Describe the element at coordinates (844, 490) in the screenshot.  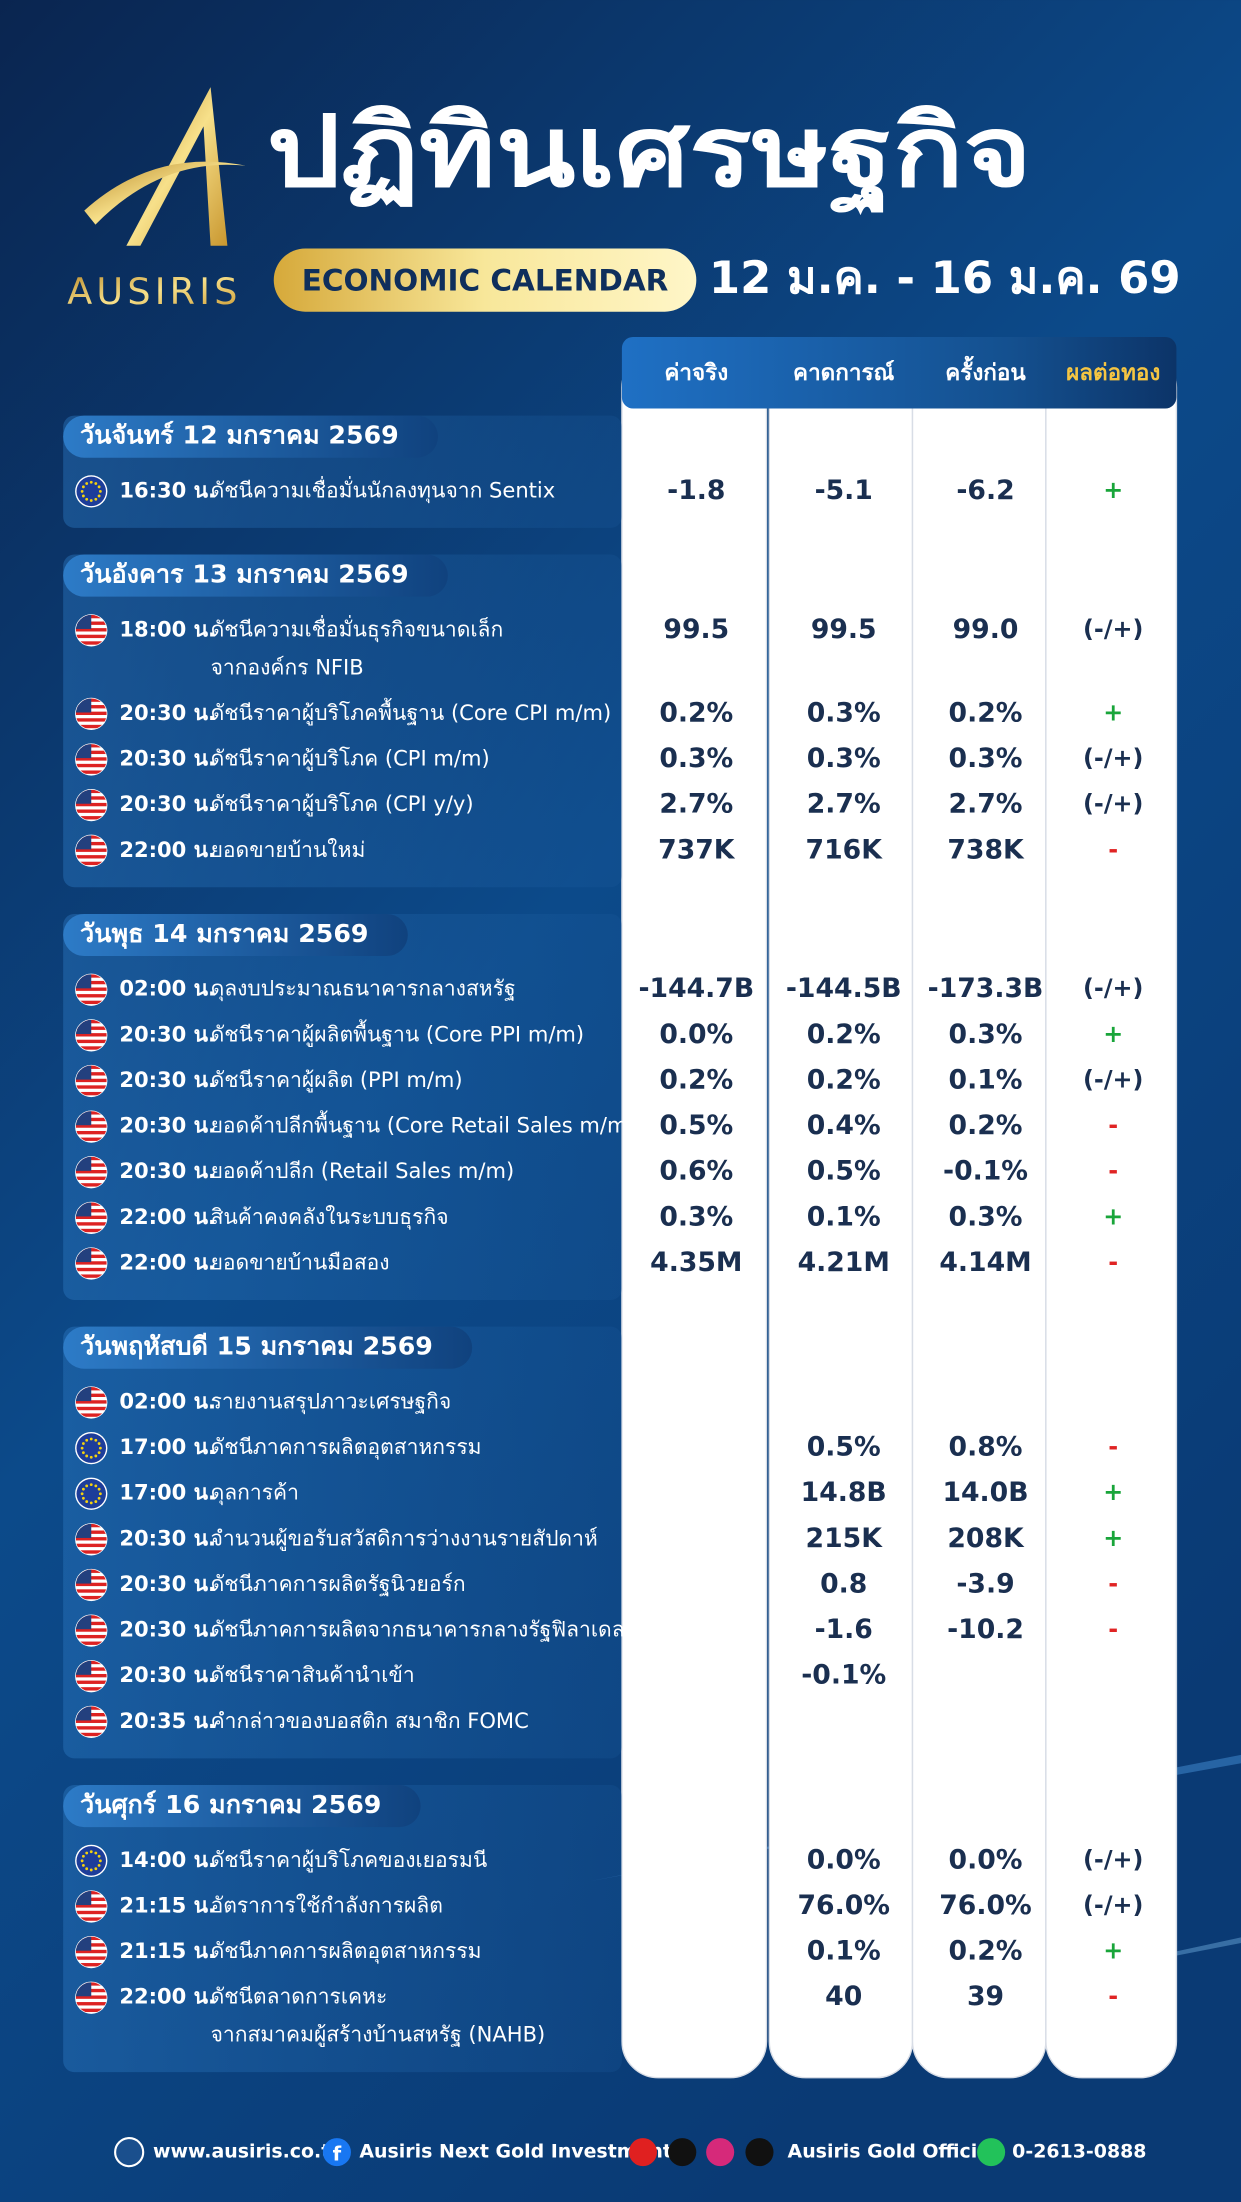
I see `event-value: -5.1` at that location.